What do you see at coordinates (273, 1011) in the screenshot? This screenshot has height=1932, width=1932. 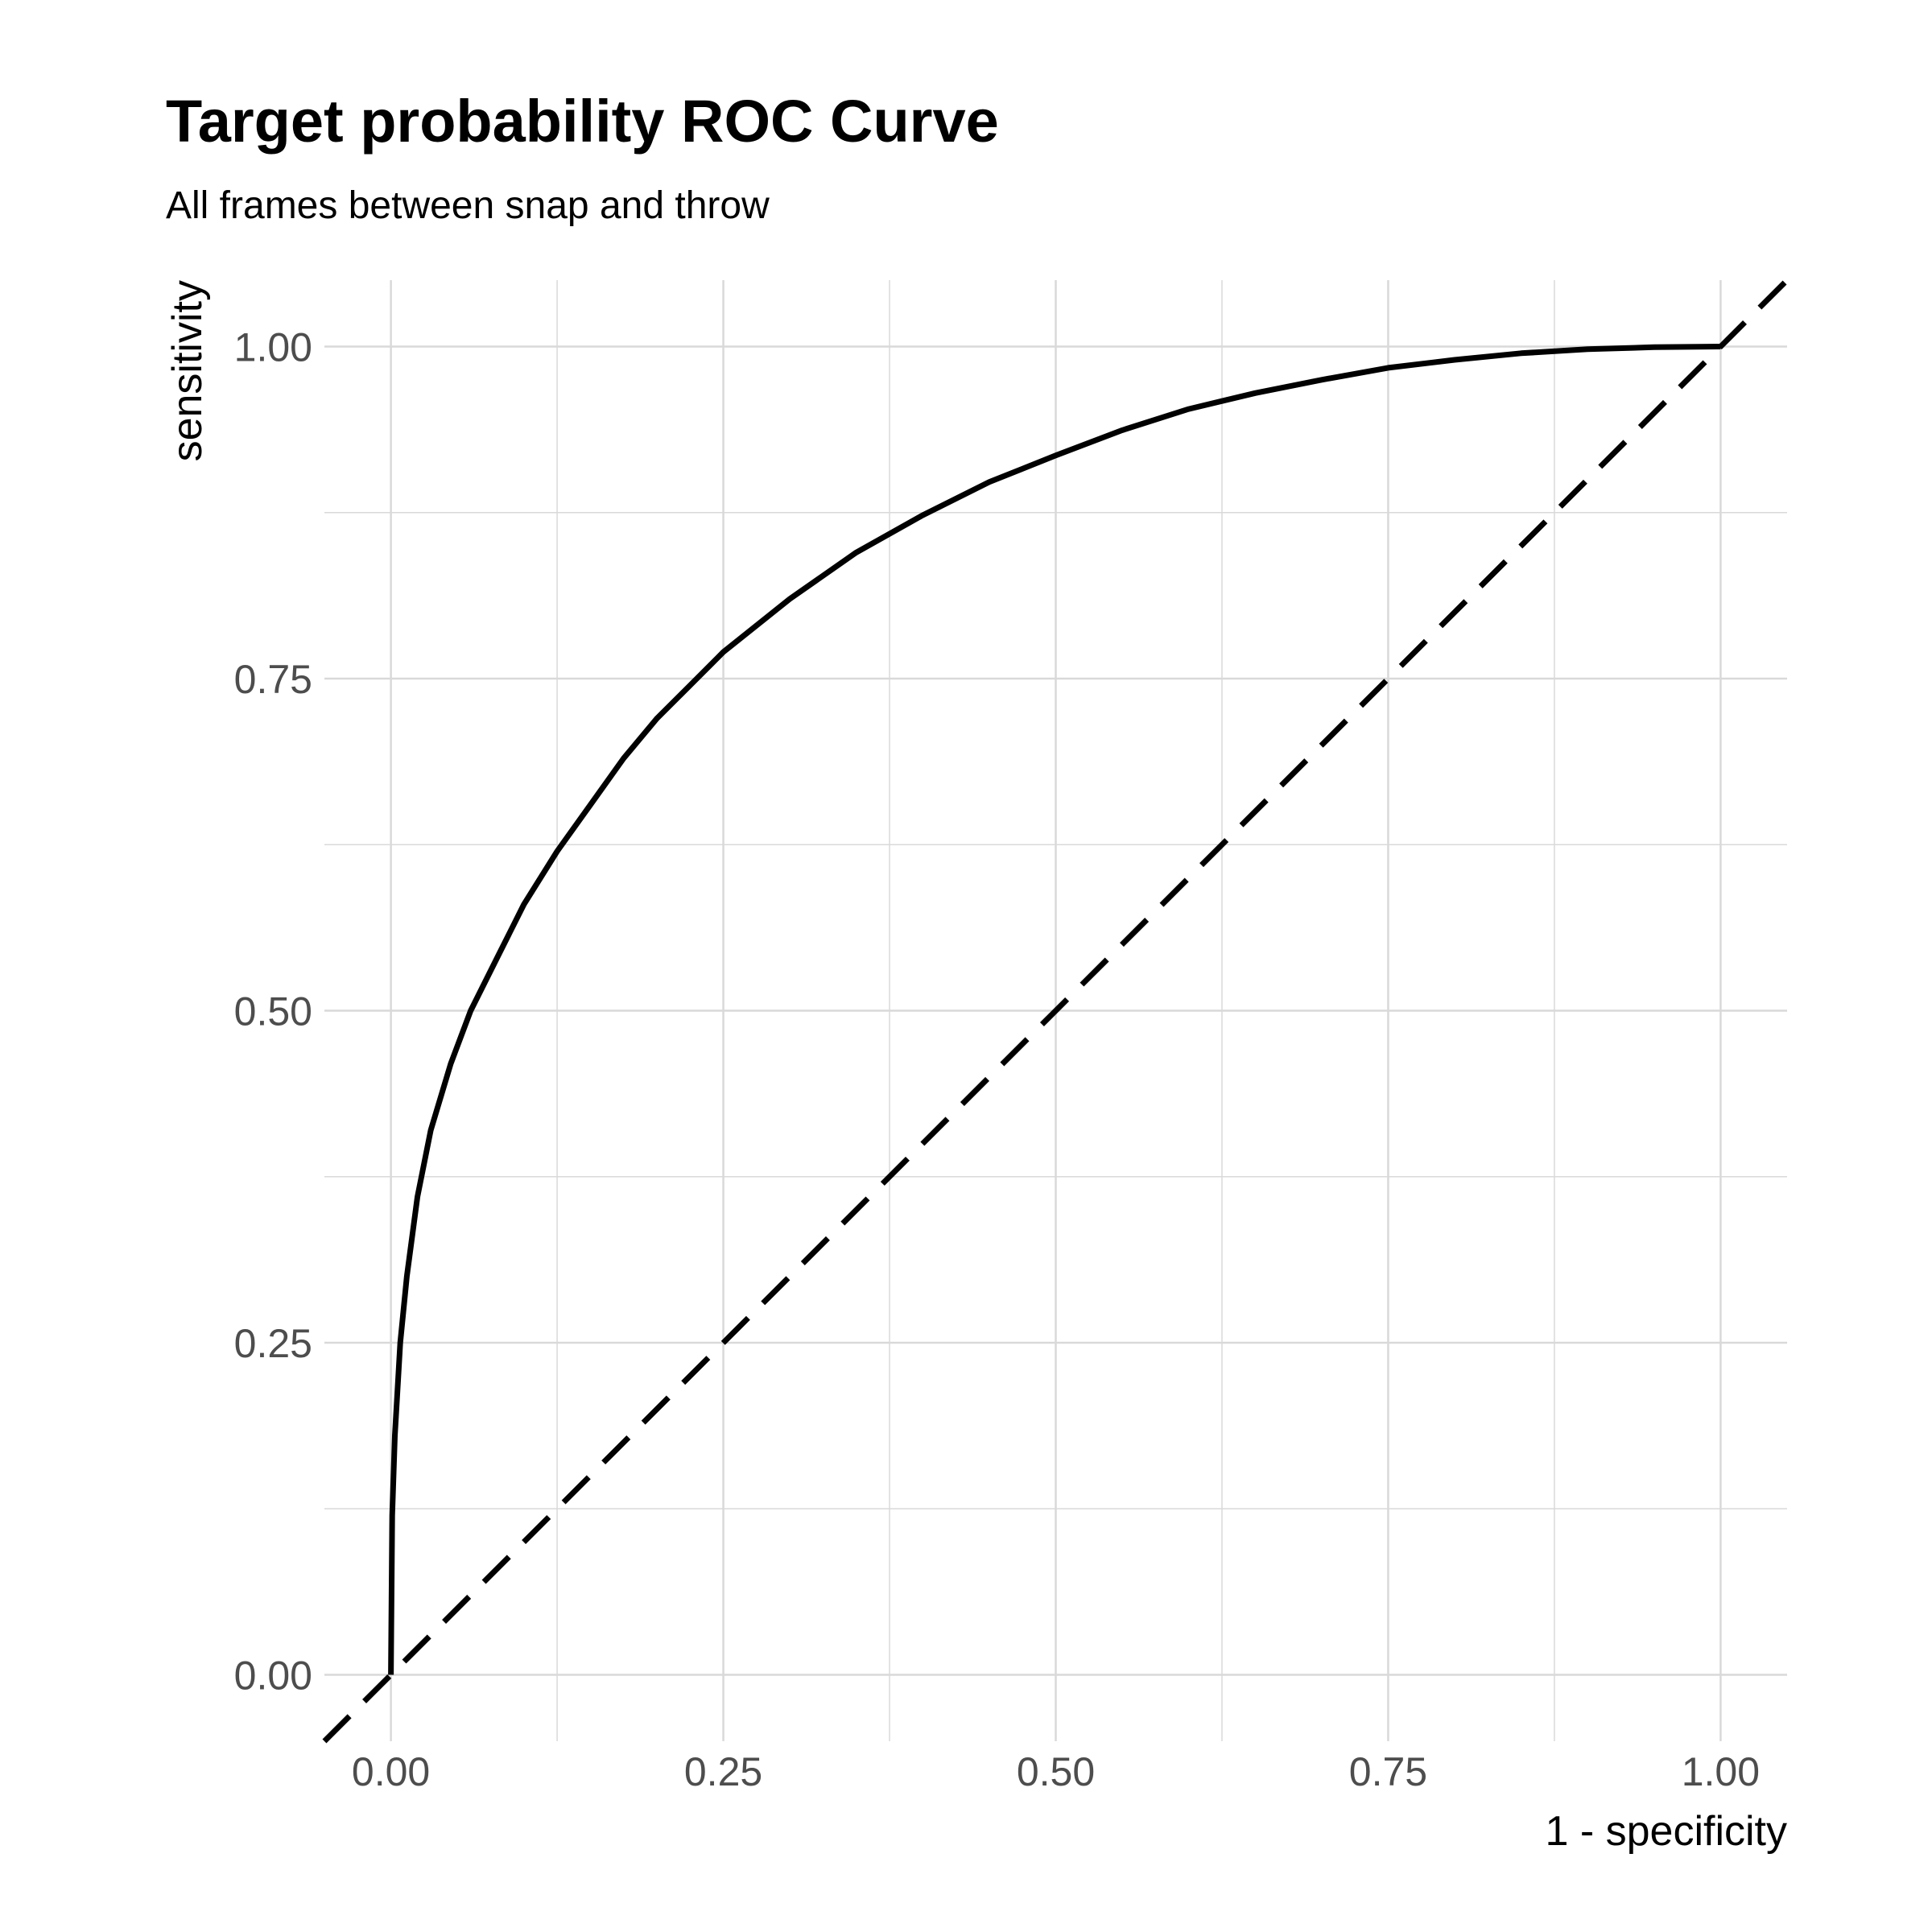 I see `y-tick-label: 0.50` at bounding box center [273, 1011].